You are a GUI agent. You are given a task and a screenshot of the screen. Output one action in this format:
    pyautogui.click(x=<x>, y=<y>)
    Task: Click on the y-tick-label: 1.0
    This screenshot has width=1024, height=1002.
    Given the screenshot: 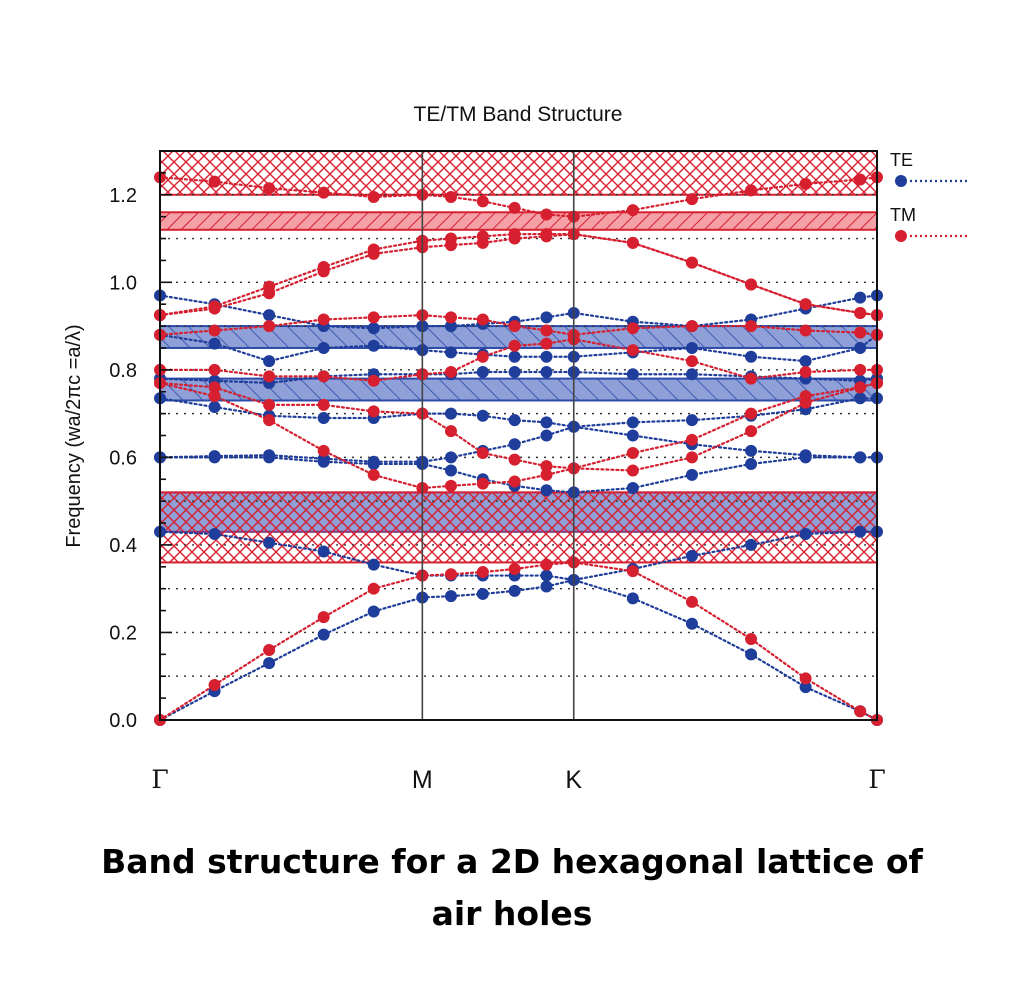 What is the action you would take?
    pyautogui.click(x=123, y=283)
    